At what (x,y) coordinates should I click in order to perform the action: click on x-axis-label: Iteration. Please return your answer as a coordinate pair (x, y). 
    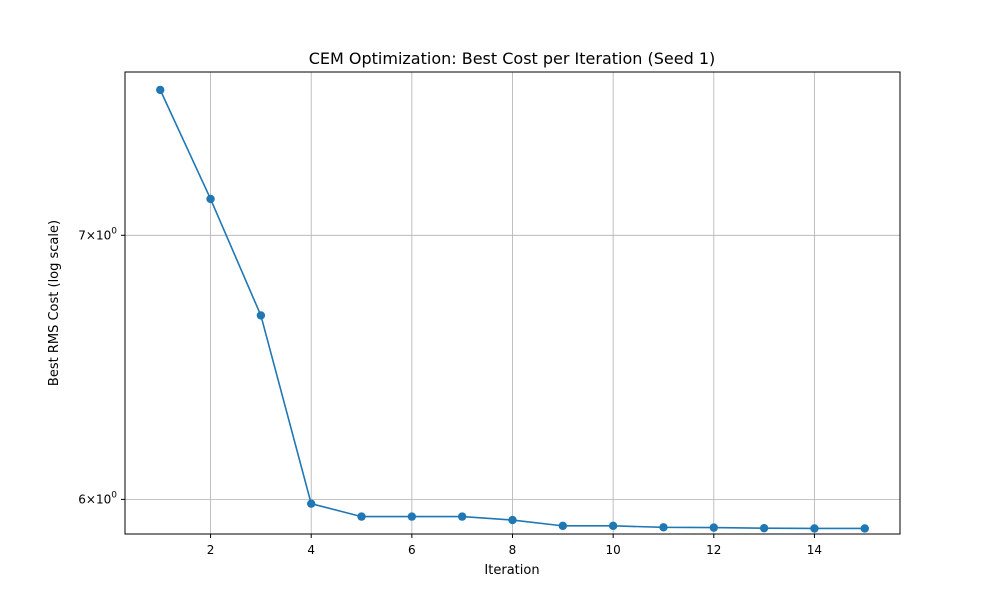
    Looking at the image, I should click on (511, 570).